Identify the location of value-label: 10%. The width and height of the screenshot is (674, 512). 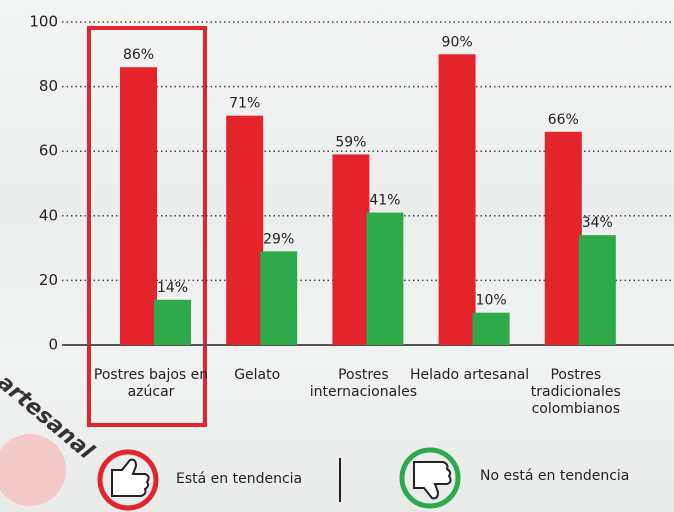
(491, 301).